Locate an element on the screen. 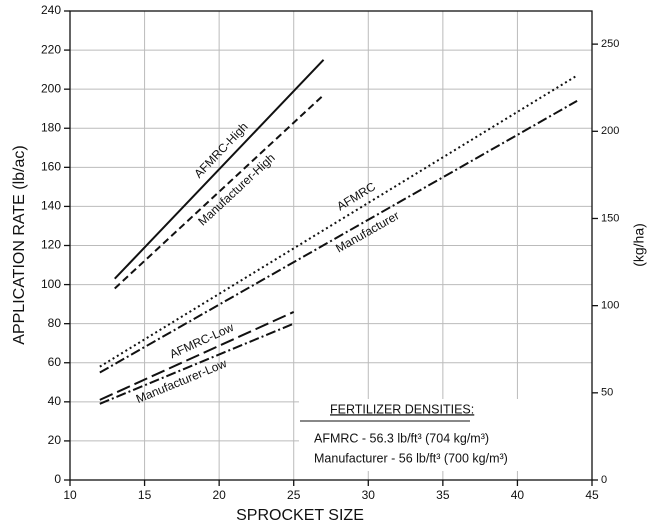  y2-tick-label: 150 is located at coordinates (610, 218).